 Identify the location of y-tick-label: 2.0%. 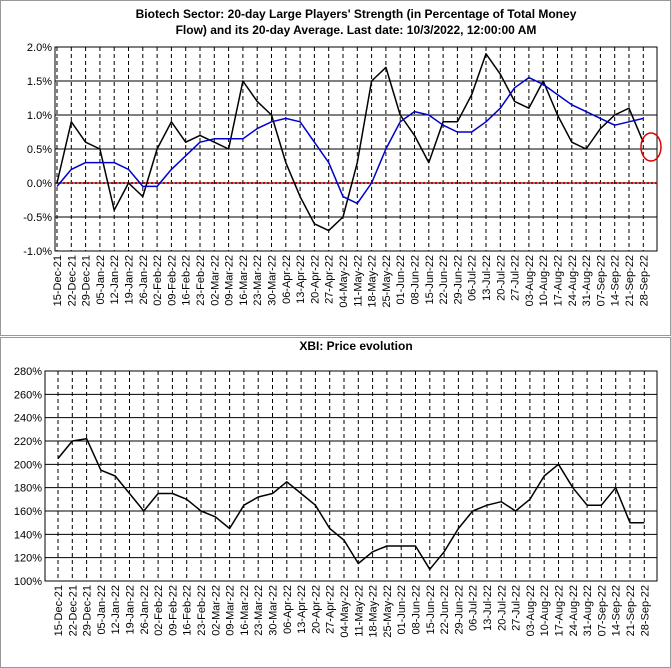
(39, 48).